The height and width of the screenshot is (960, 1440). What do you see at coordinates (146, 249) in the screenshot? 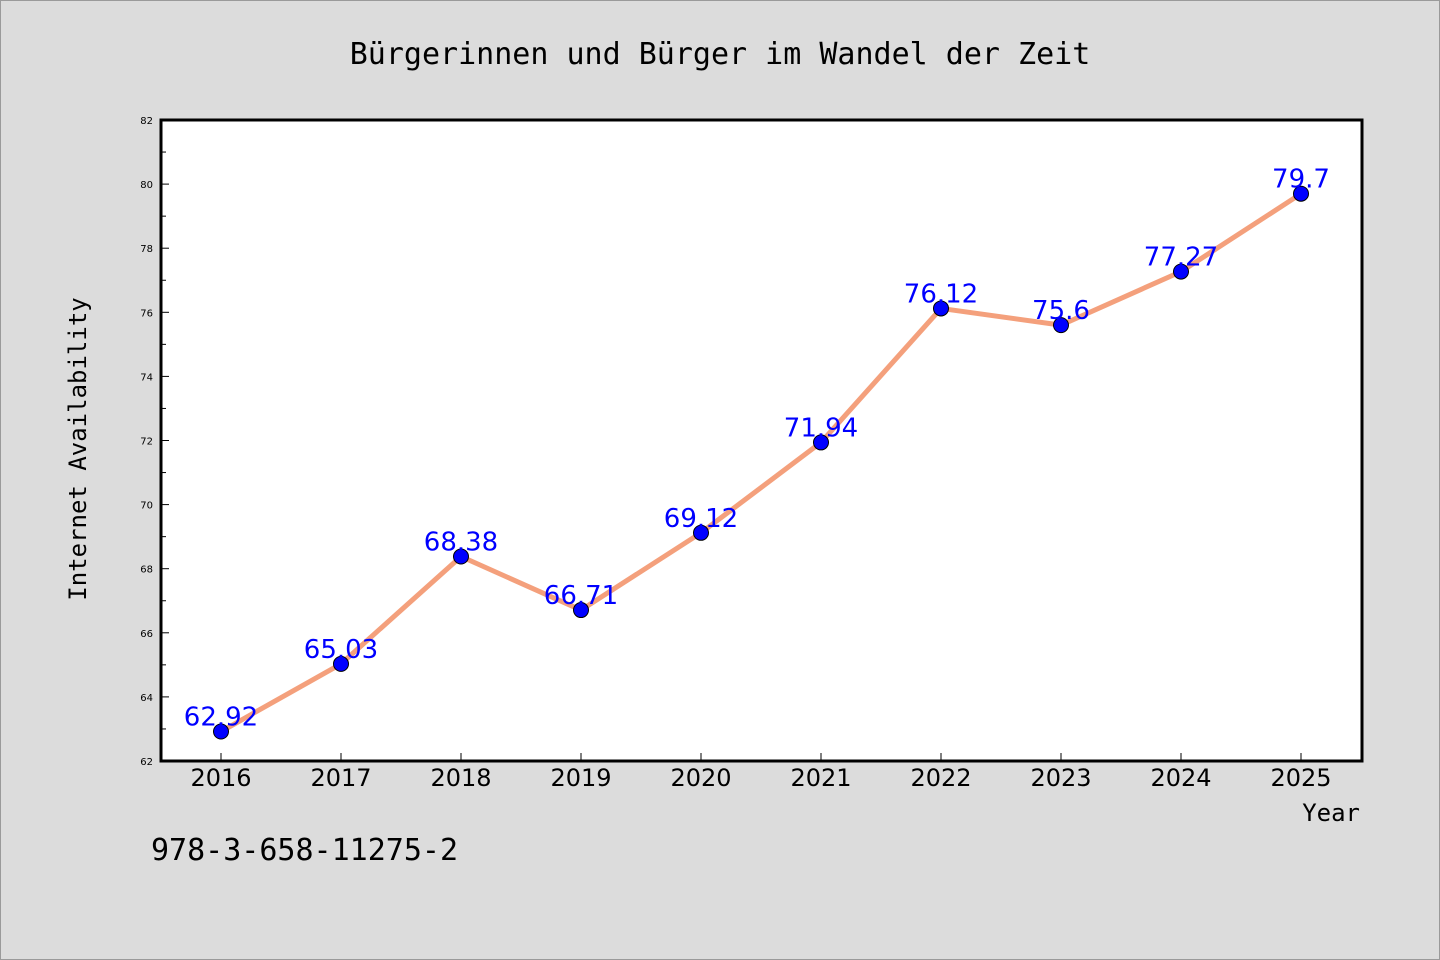
I see `y-tick-label: 78` at bounding box center [146, 249].